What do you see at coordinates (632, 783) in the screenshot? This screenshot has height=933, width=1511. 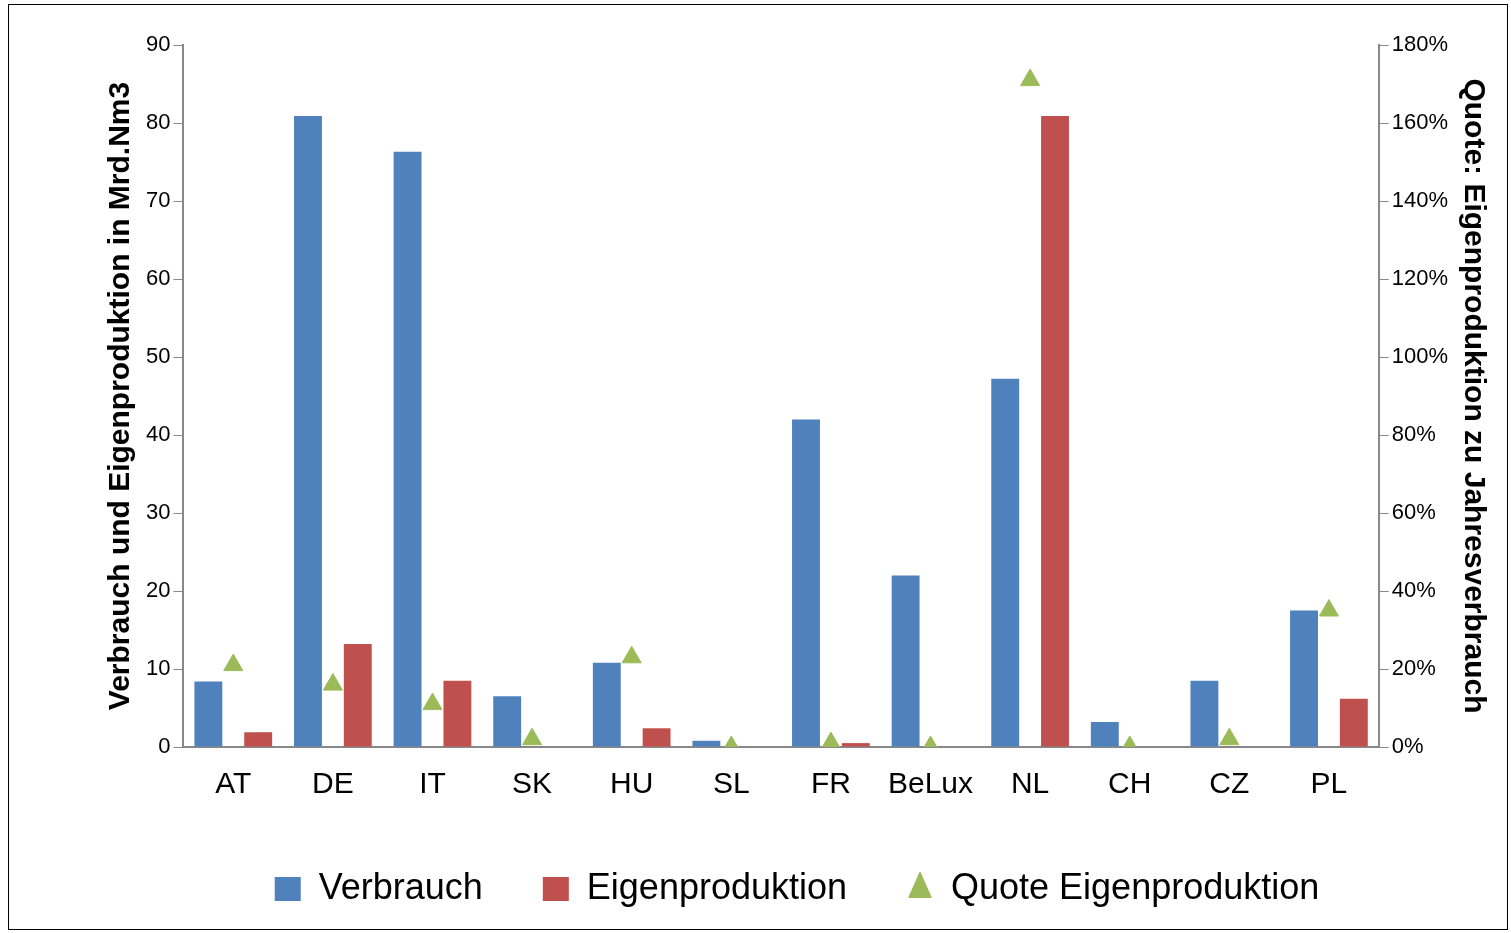 I see `x-tick-label: HU` at bounding box center [632, 783].